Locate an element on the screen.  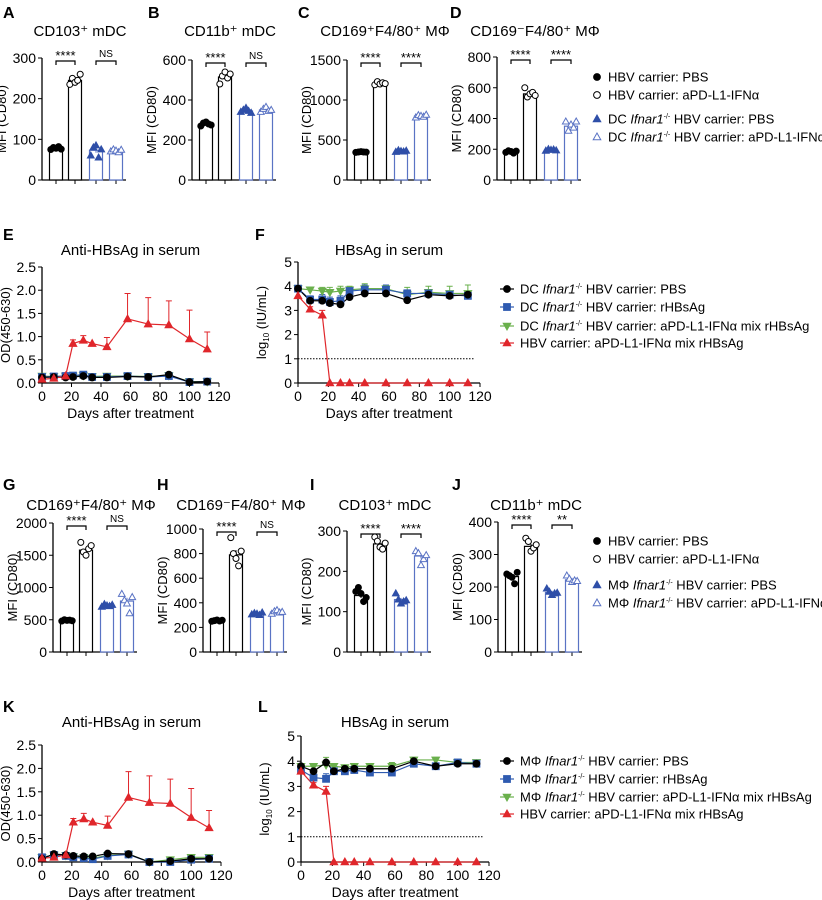
y-tick-label: 2.0 is located at coordinates (27, 768).